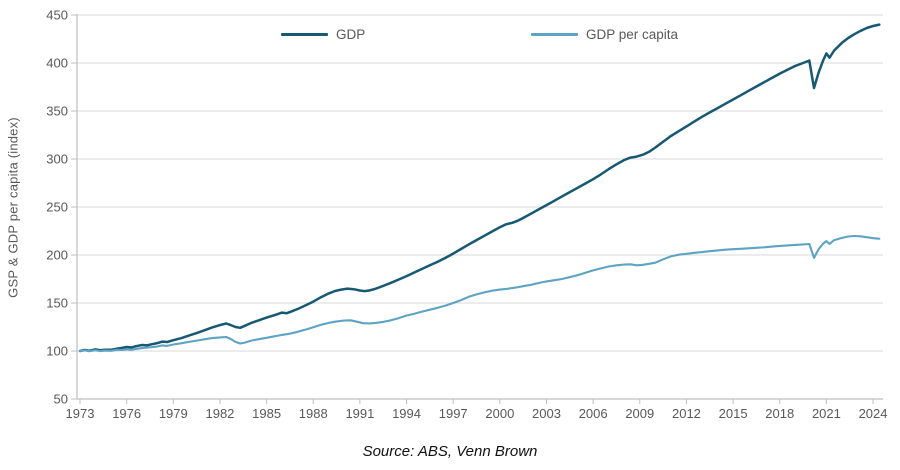  What do you see at coordinates (57, 15) in the screenshot?
I see `y-tick-label: 450` at bounding box center [57, 15].